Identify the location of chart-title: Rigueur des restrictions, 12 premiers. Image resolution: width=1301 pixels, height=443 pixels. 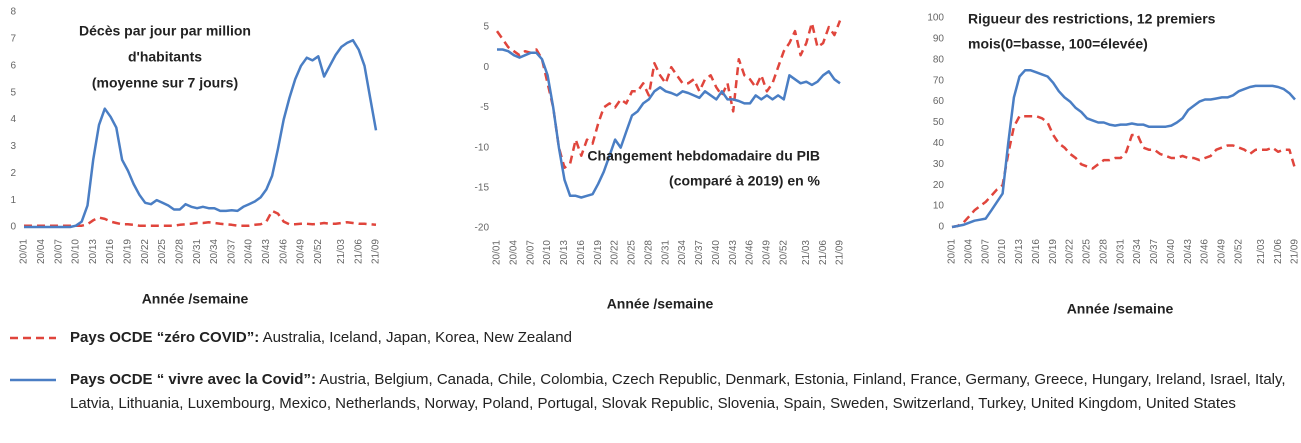
(1092, 19).